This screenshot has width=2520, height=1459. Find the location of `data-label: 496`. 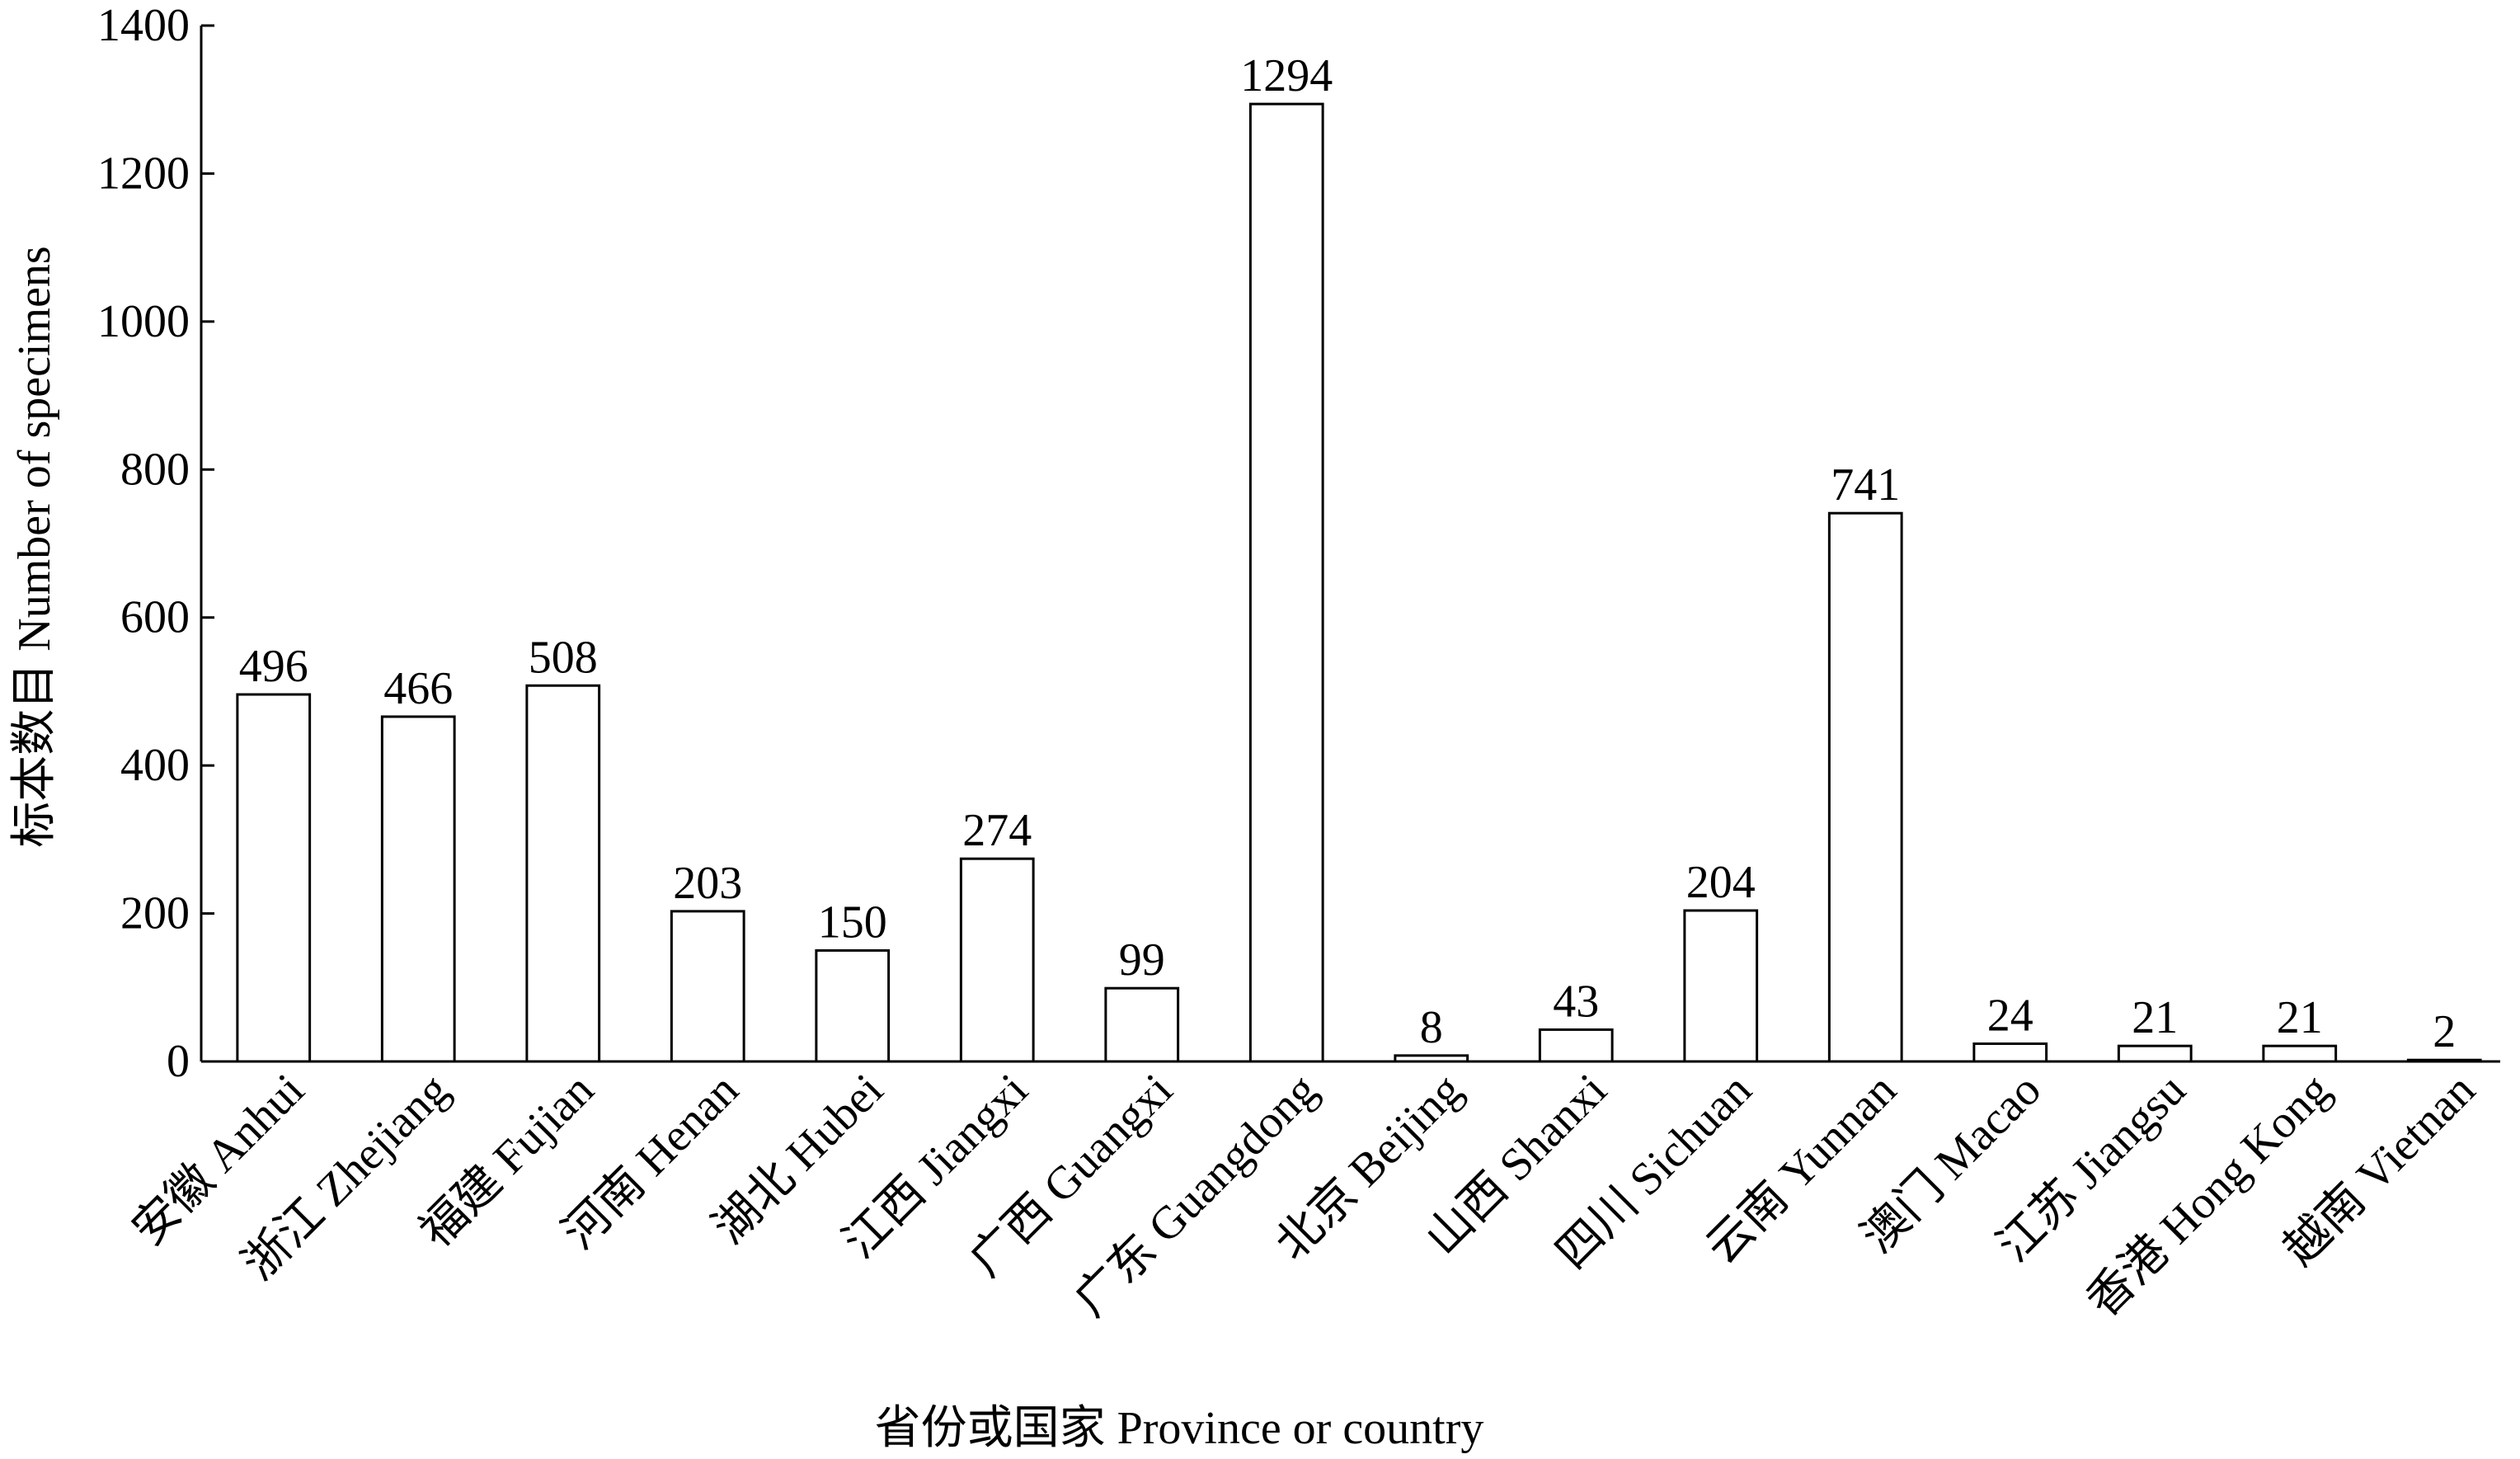

data-label: 496 is located at coordinates (273, 666).